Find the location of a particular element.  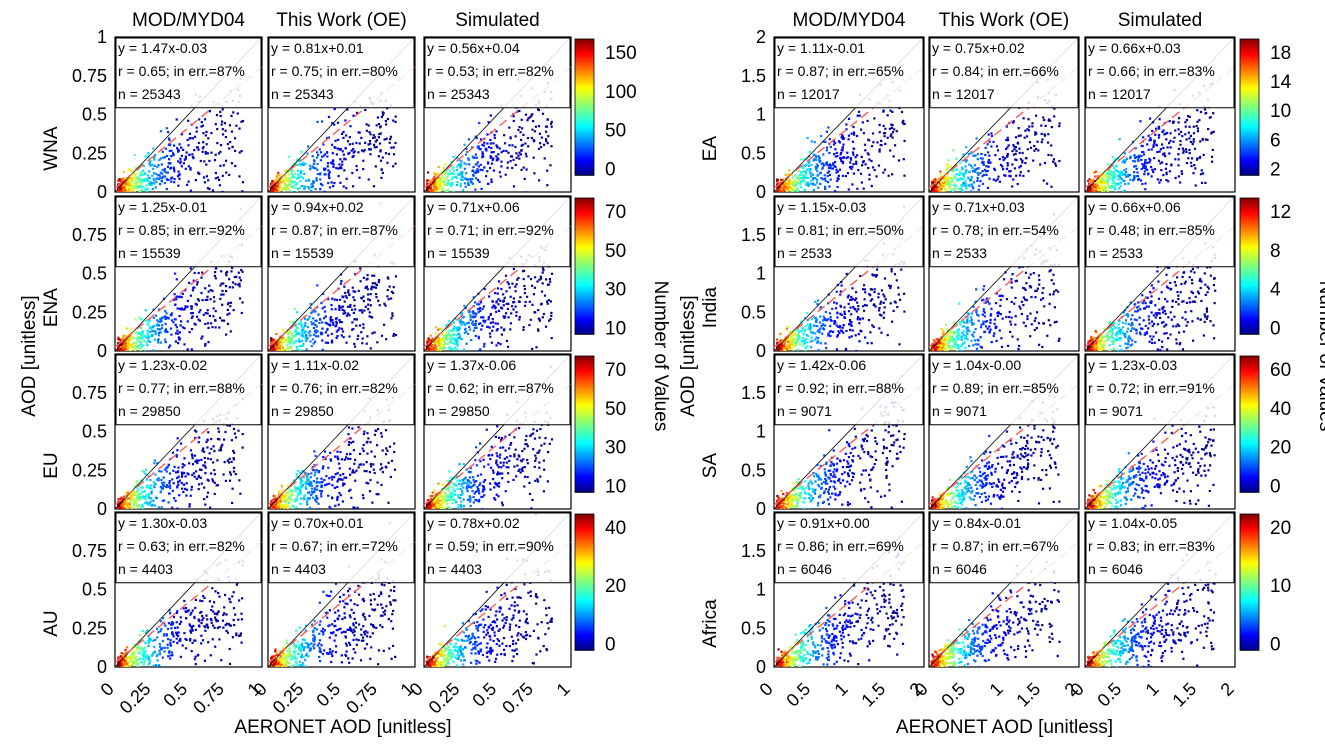

fit-equation: y = 0.84x-0.01 is located at coordinates (976, 523).